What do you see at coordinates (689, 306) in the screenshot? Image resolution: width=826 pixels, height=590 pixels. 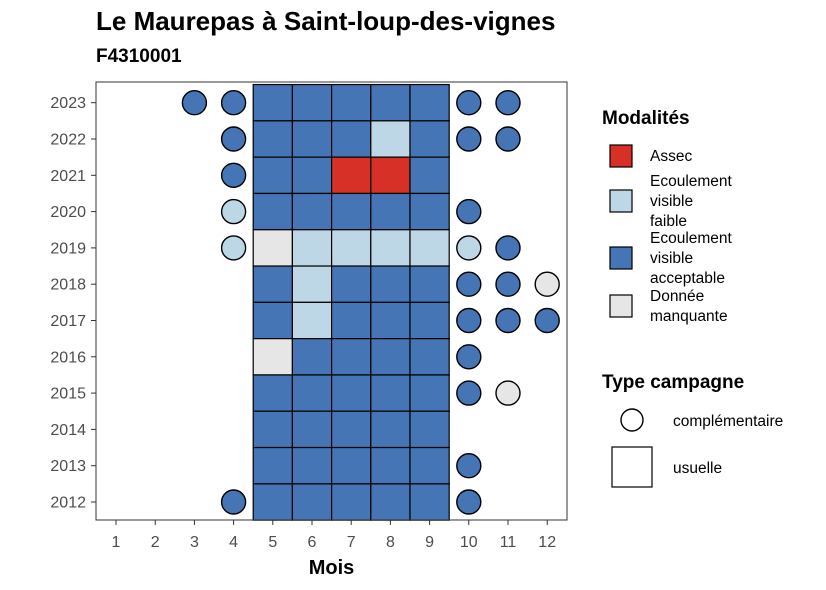 I see `legend-label-4: Donnée manquante` at bounding box center [689, 306].